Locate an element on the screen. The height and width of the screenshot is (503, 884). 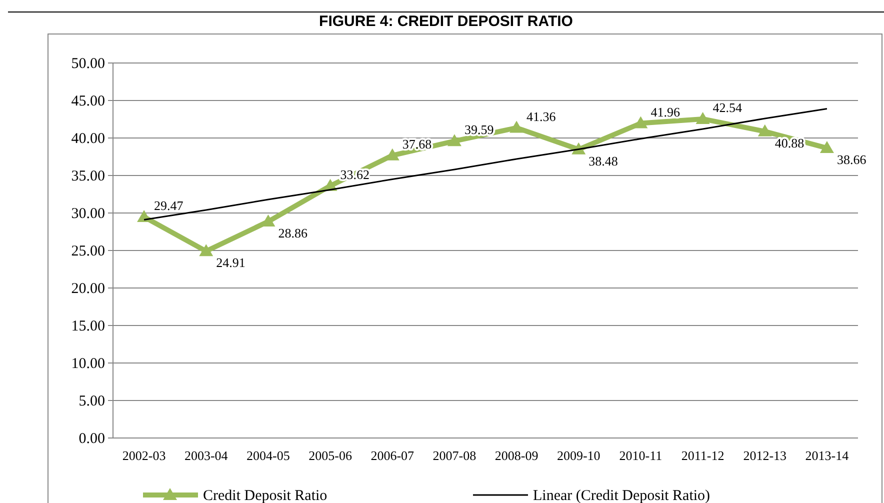
data-label: 38.48 is located at coordinates (603, 160).